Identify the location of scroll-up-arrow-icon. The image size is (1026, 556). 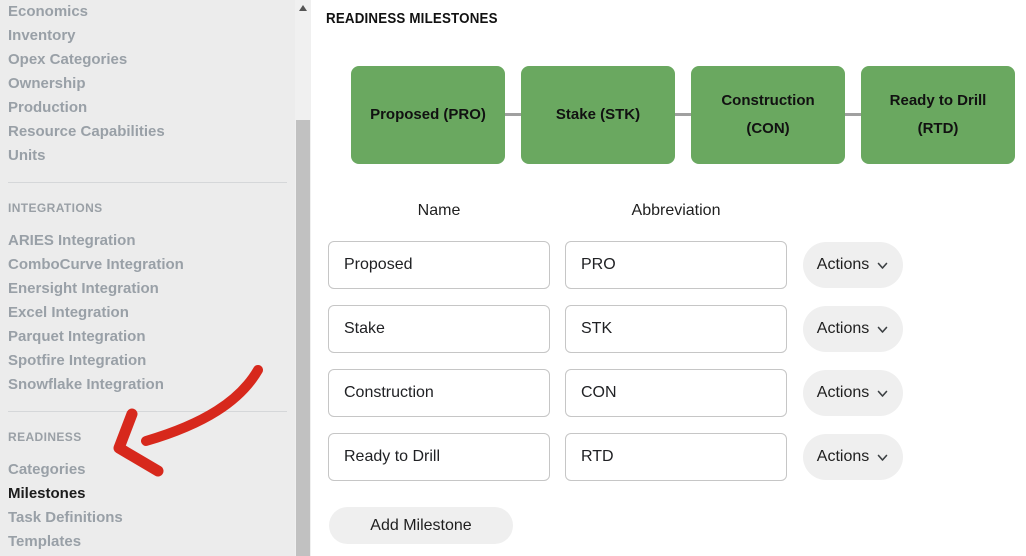
(303, 8).